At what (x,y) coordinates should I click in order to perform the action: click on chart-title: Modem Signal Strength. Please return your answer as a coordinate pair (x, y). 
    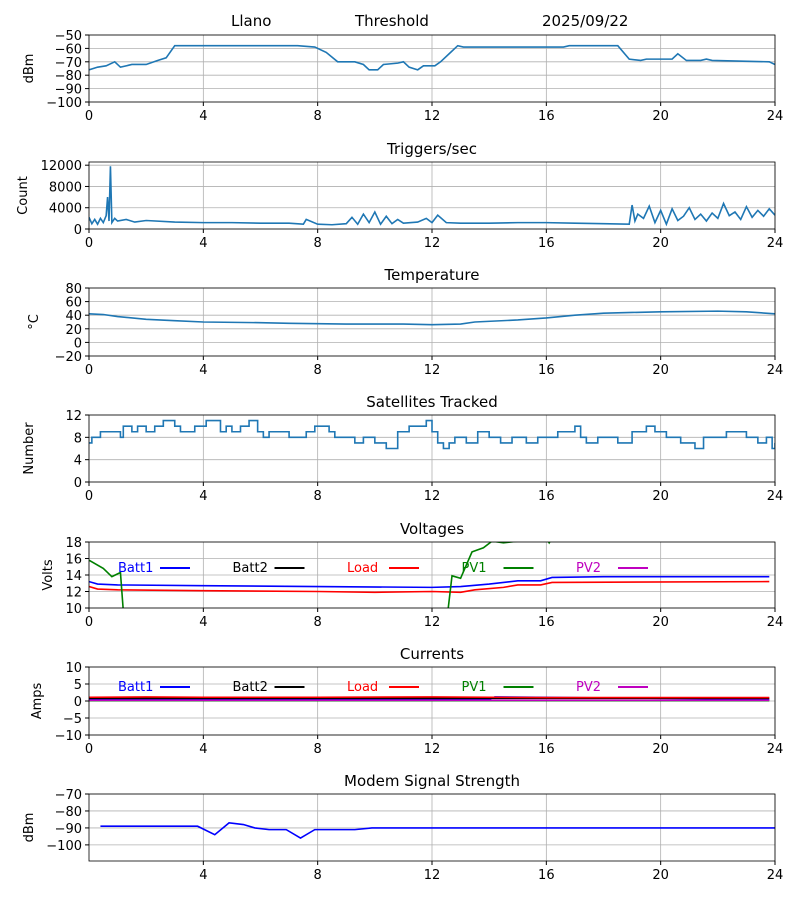
    Looking at the image, I should click on (432, 781).